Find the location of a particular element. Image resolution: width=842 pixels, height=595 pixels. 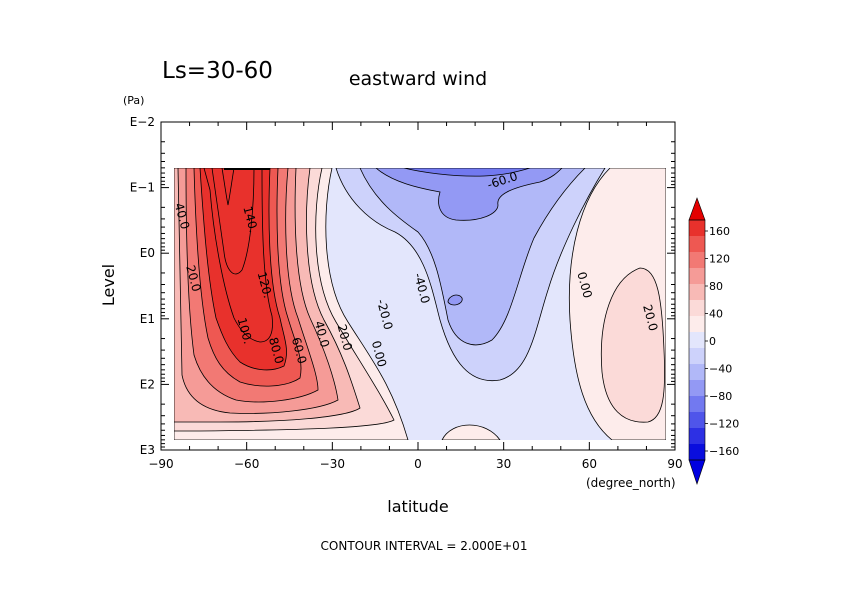

y-tick-label: E2 is located at coordinates (147, 384).